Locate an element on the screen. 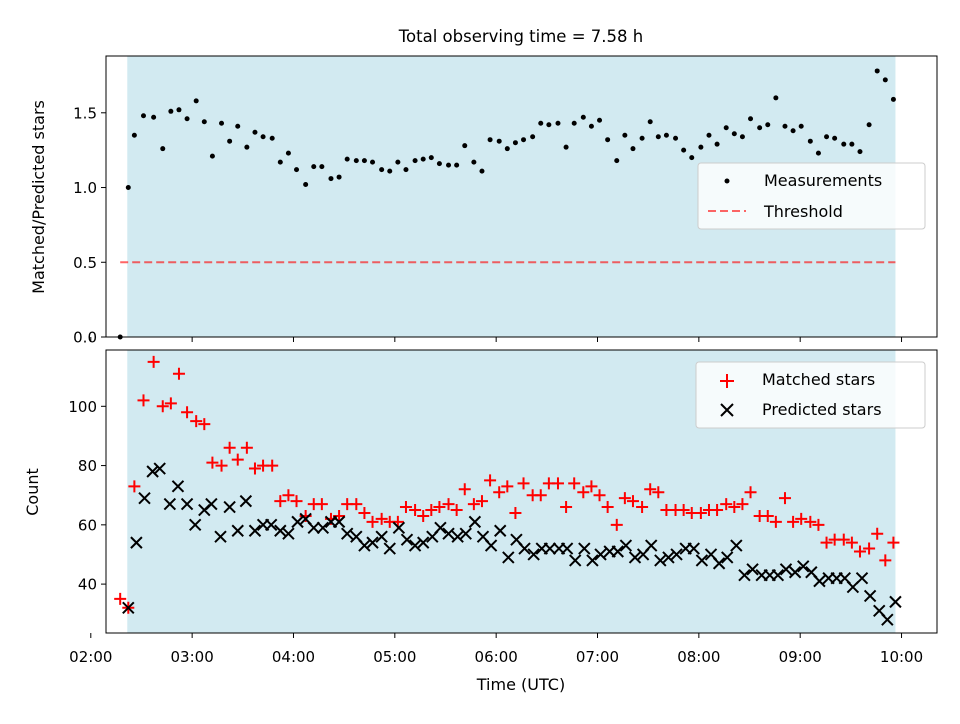  legend-threshold-label: Threshold is located at coordinates (803, 211).